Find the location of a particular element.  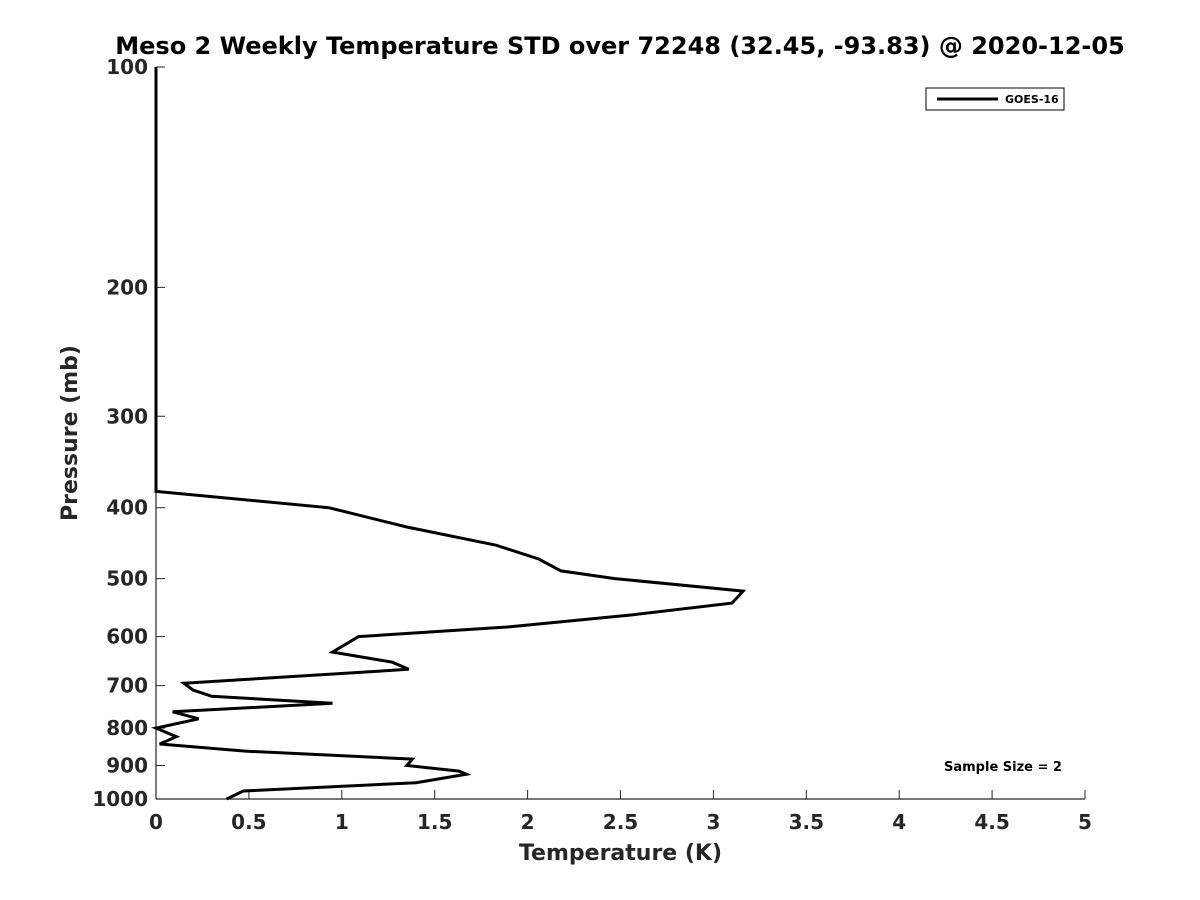

legend-label: GOES-16 is located at coordinates (1032, 99).